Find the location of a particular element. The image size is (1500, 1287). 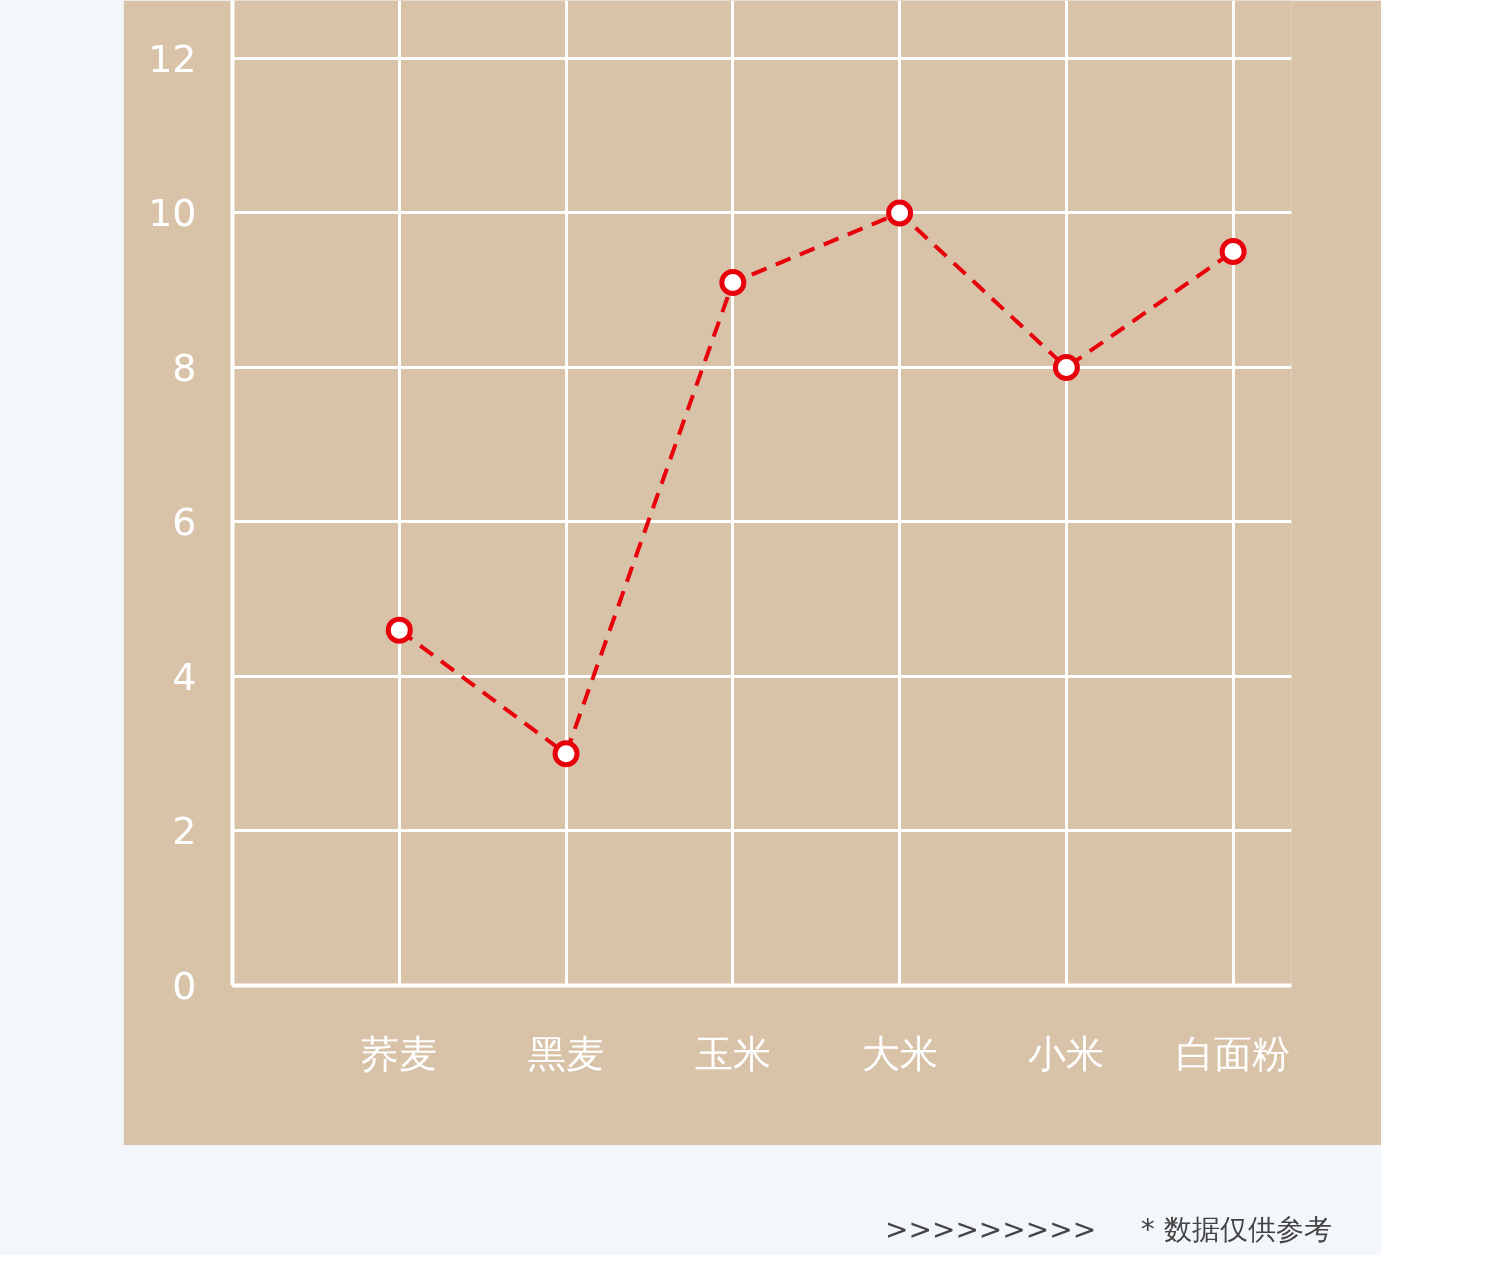

text: >>>>>>>>> * 数据仅供参考 is located at coordinates (1108, 1229).